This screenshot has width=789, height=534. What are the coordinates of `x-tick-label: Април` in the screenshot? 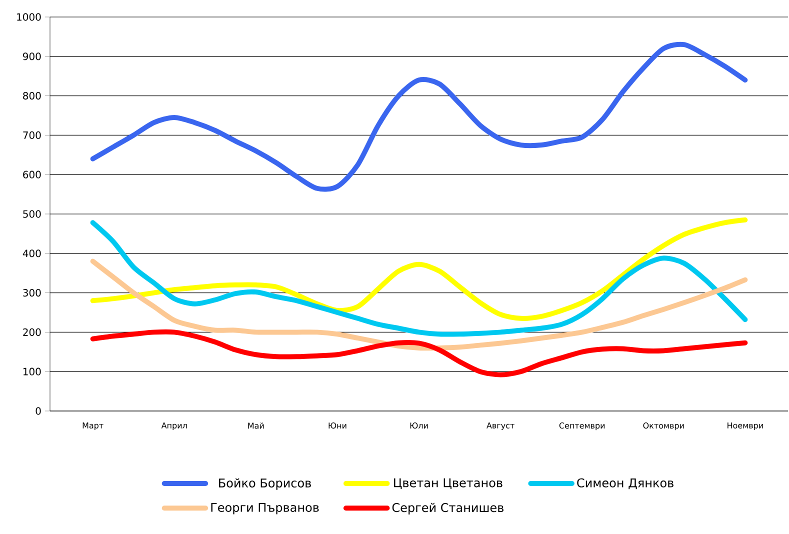 It's located at (174, 426).